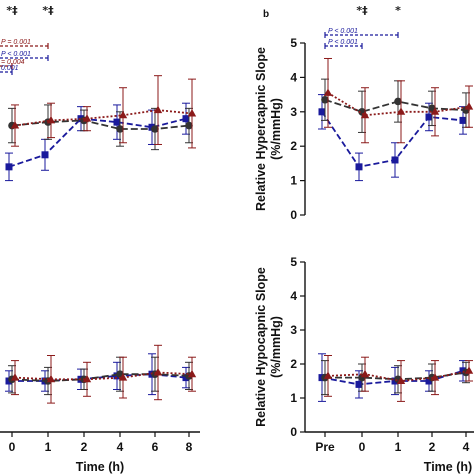 This screenshot has height=474, width=474. What do you see at coordinates (325, 447) in the screenshot?
I see `x-tick-label: Pre` at bounding box center [325, 447].